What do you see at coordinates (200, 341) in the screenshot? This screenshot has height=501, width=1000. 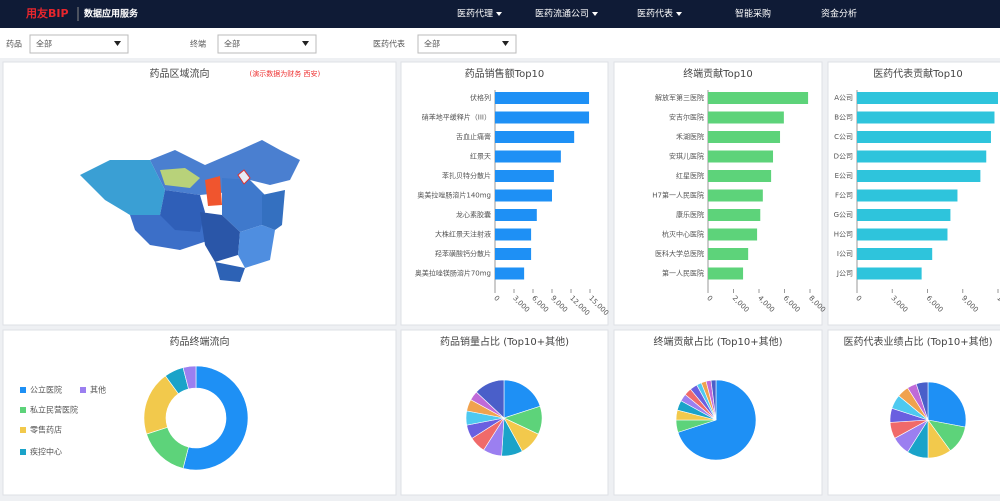 I see `panel-title: 药品终端流向` at bounding box center [200, 341].